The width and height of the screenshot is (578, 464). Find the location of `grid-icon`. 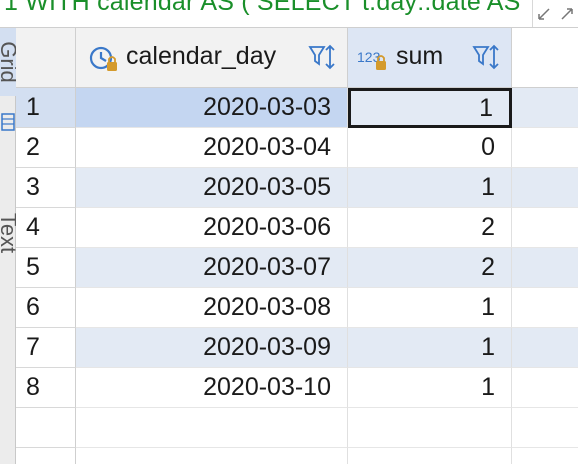

grid-icon is located at coordinates (8, 123).